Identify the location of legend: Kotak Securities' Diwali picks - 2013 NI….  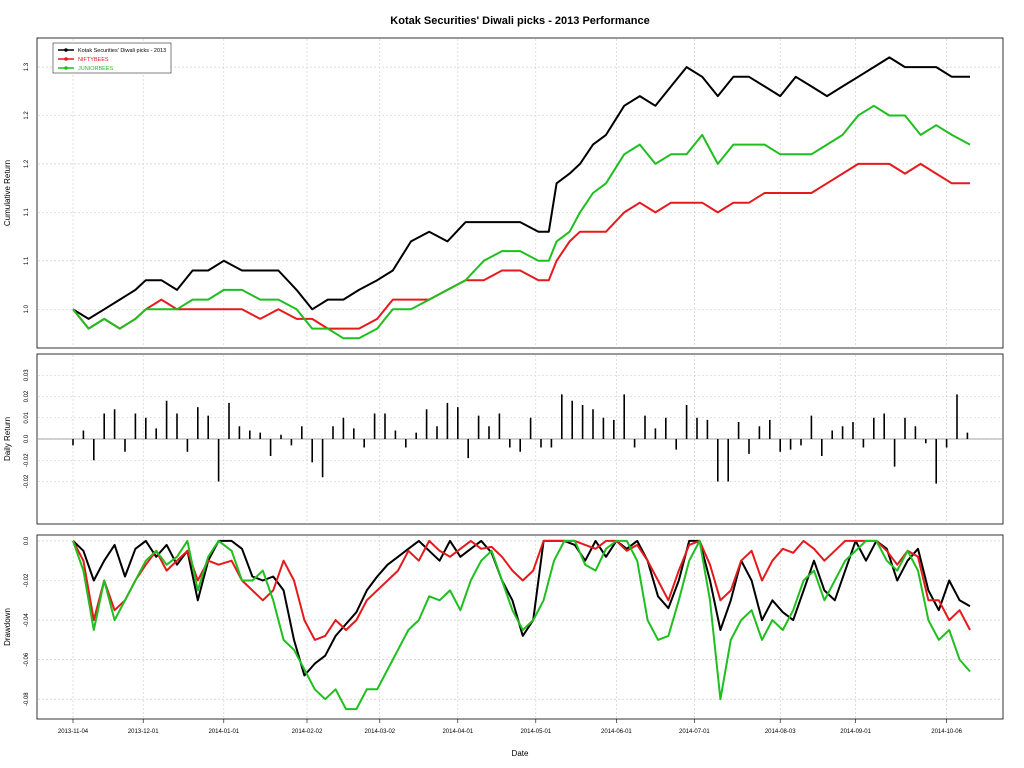
(112, 58).